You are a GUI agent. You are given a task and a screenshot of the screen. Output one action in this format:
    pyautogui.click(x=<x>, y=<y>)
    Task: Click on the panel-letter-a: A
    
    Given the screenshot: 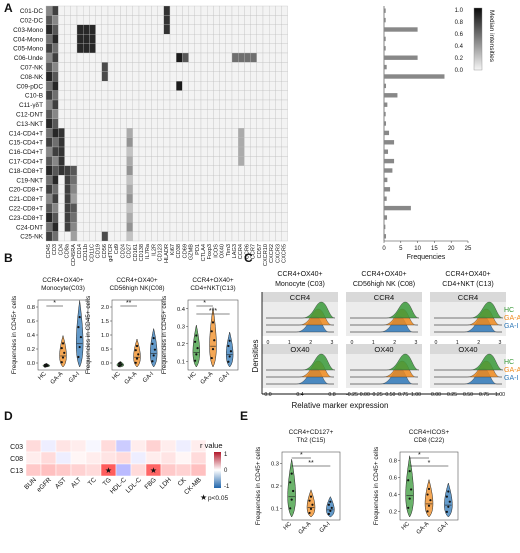 What is the action you would take?
    pyautogui.click(x=8, y=8)
    